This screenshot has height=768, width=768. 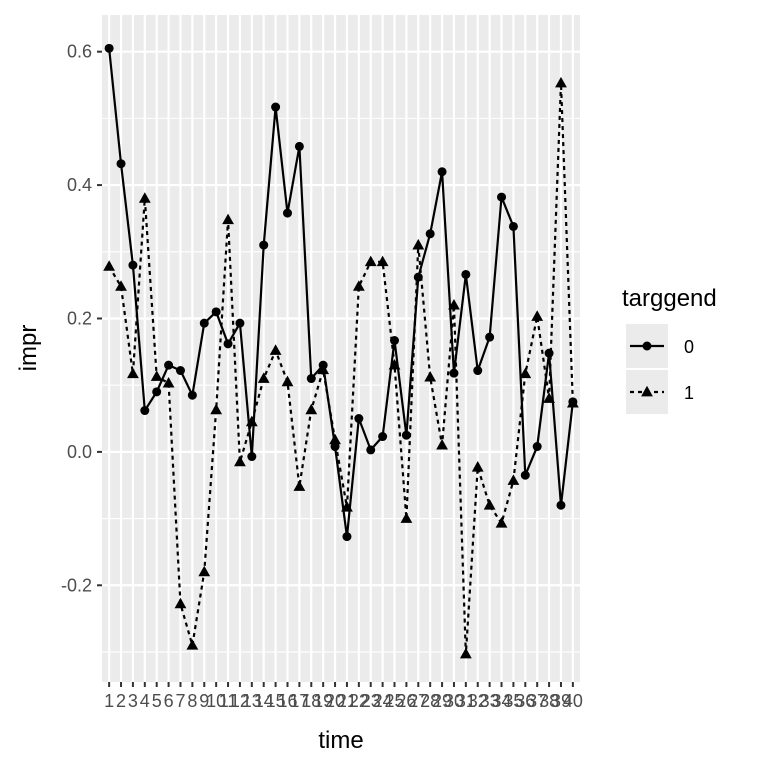 I want to click on x-tick-label: 12, so click(x=240, y=701).